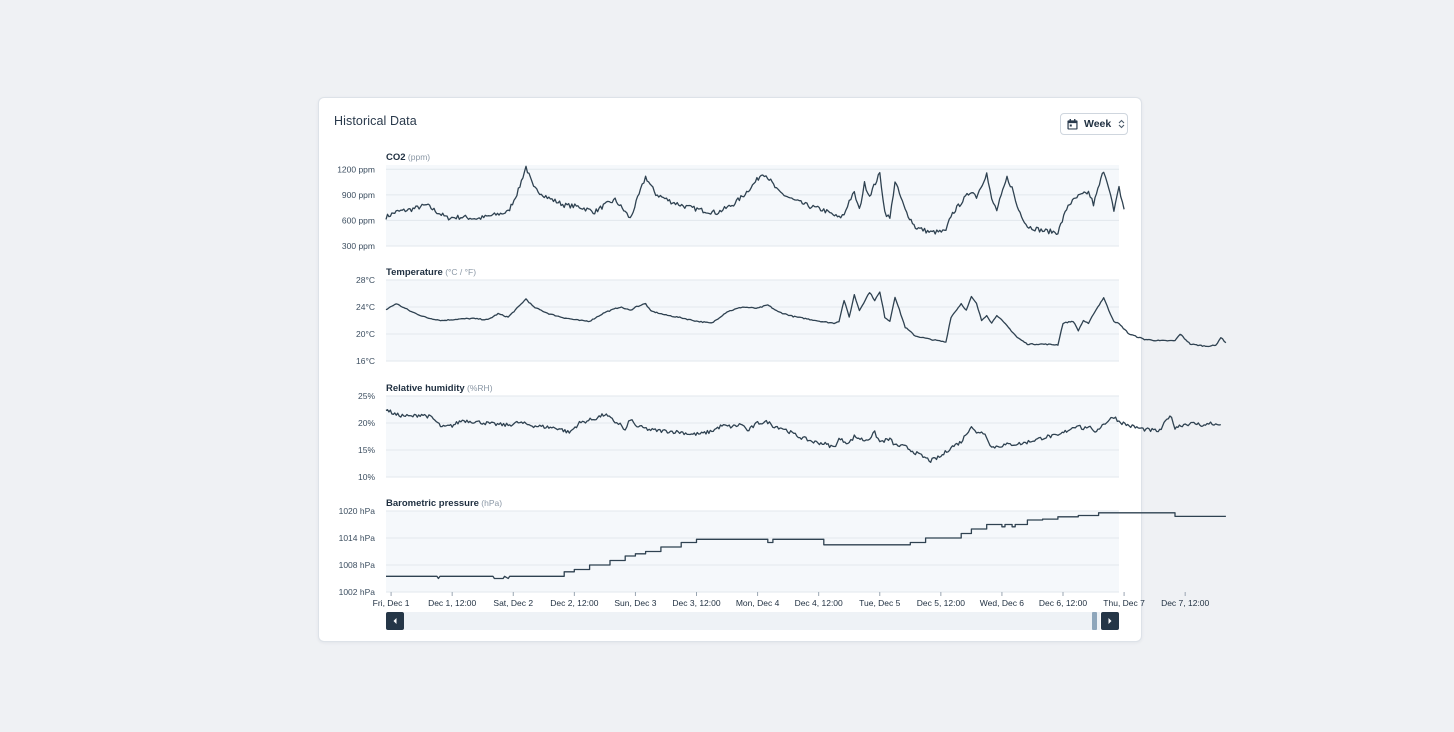 This screenshot has width=1454, height=732. What do you see at coordinates (1072, 124) in the screenshot?
I see `calendar-icon` at bounding box center [1072, 124].